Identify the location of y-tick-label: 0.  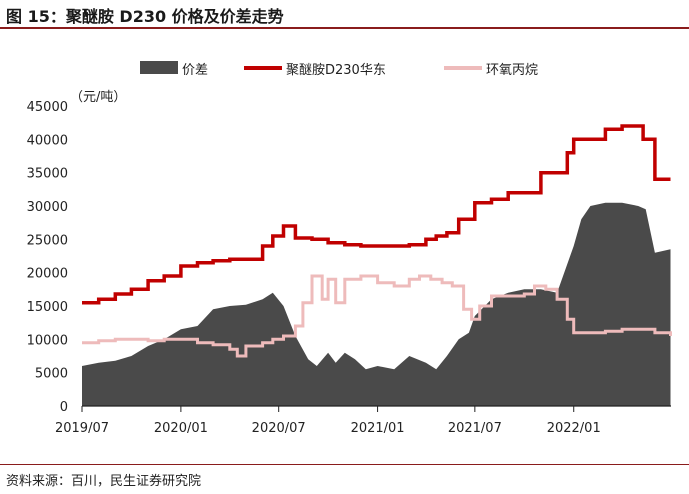
(64, 407).